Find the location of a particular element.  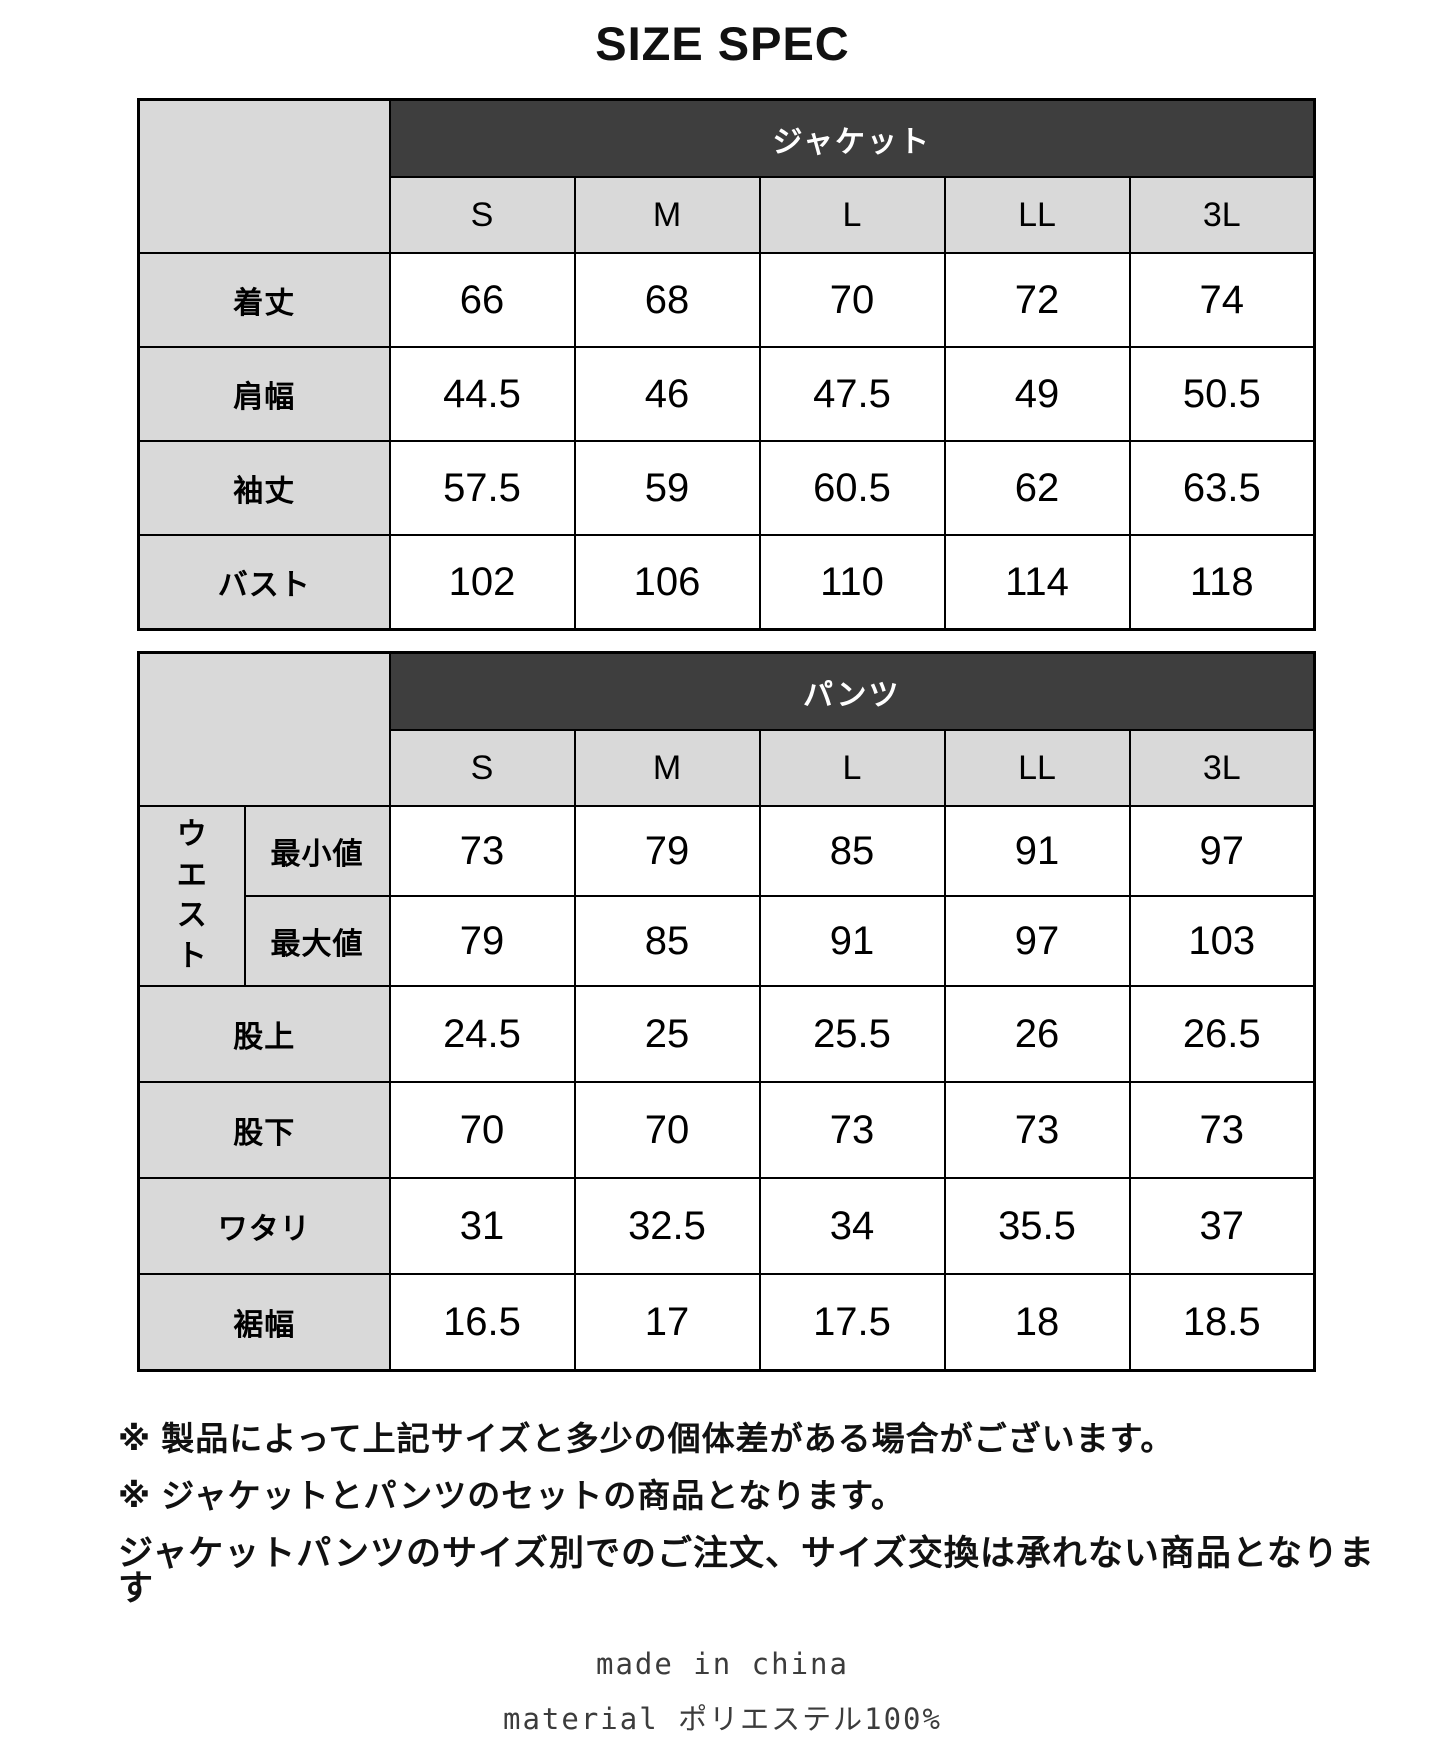

page-title: SIZE SPEC is located at coordinates (722, 43).